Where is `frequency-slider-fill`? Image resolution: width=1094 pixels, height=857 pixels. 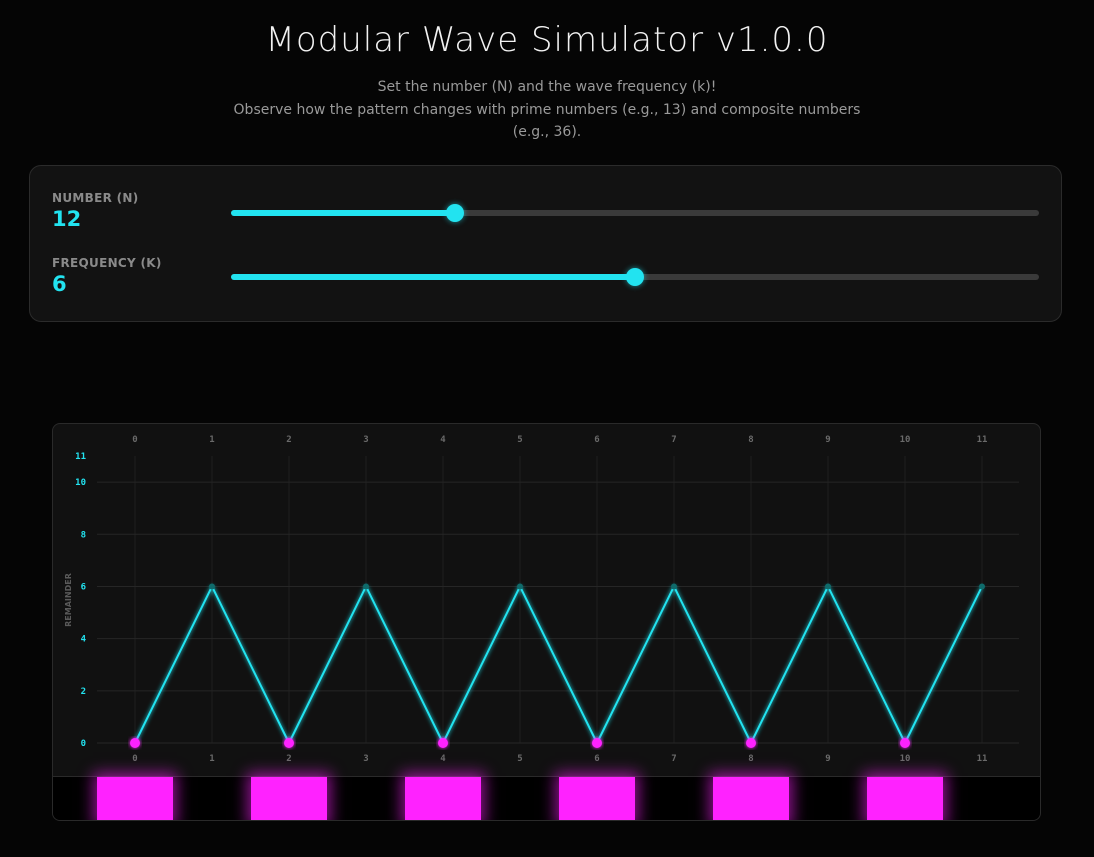
frequency-slider-fill is located at coordinates (433, 277).